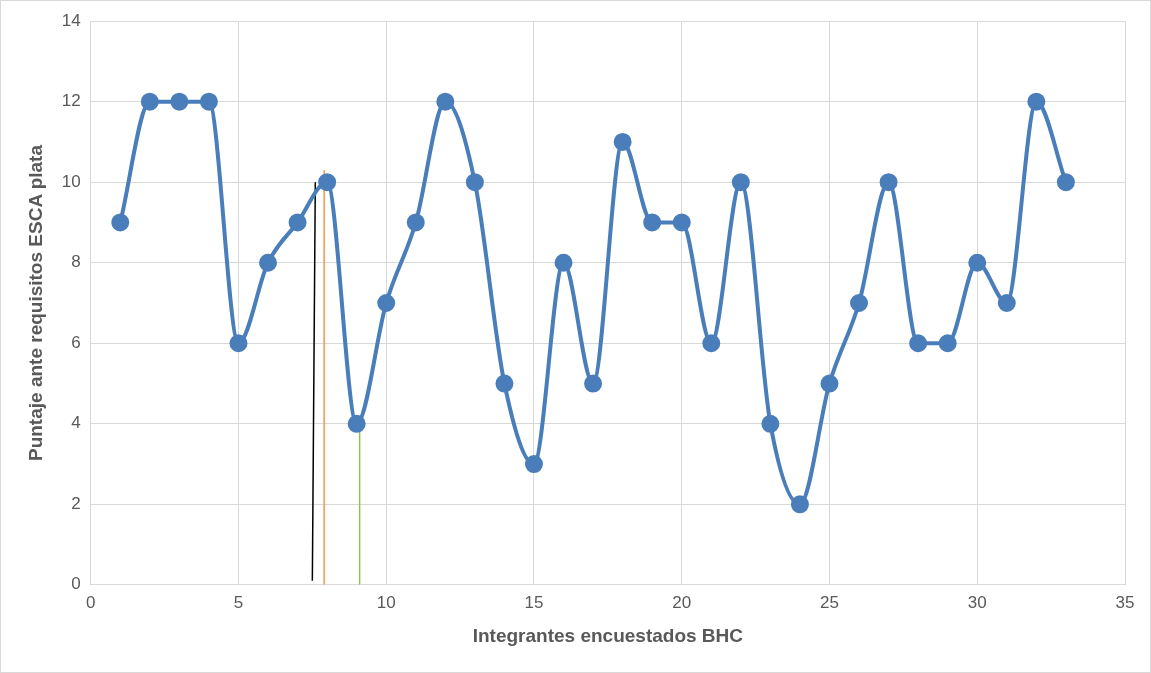  Describe the element at coordinates (76, 423) in the screenshot. I see `y-tick-label: 4` at that location.